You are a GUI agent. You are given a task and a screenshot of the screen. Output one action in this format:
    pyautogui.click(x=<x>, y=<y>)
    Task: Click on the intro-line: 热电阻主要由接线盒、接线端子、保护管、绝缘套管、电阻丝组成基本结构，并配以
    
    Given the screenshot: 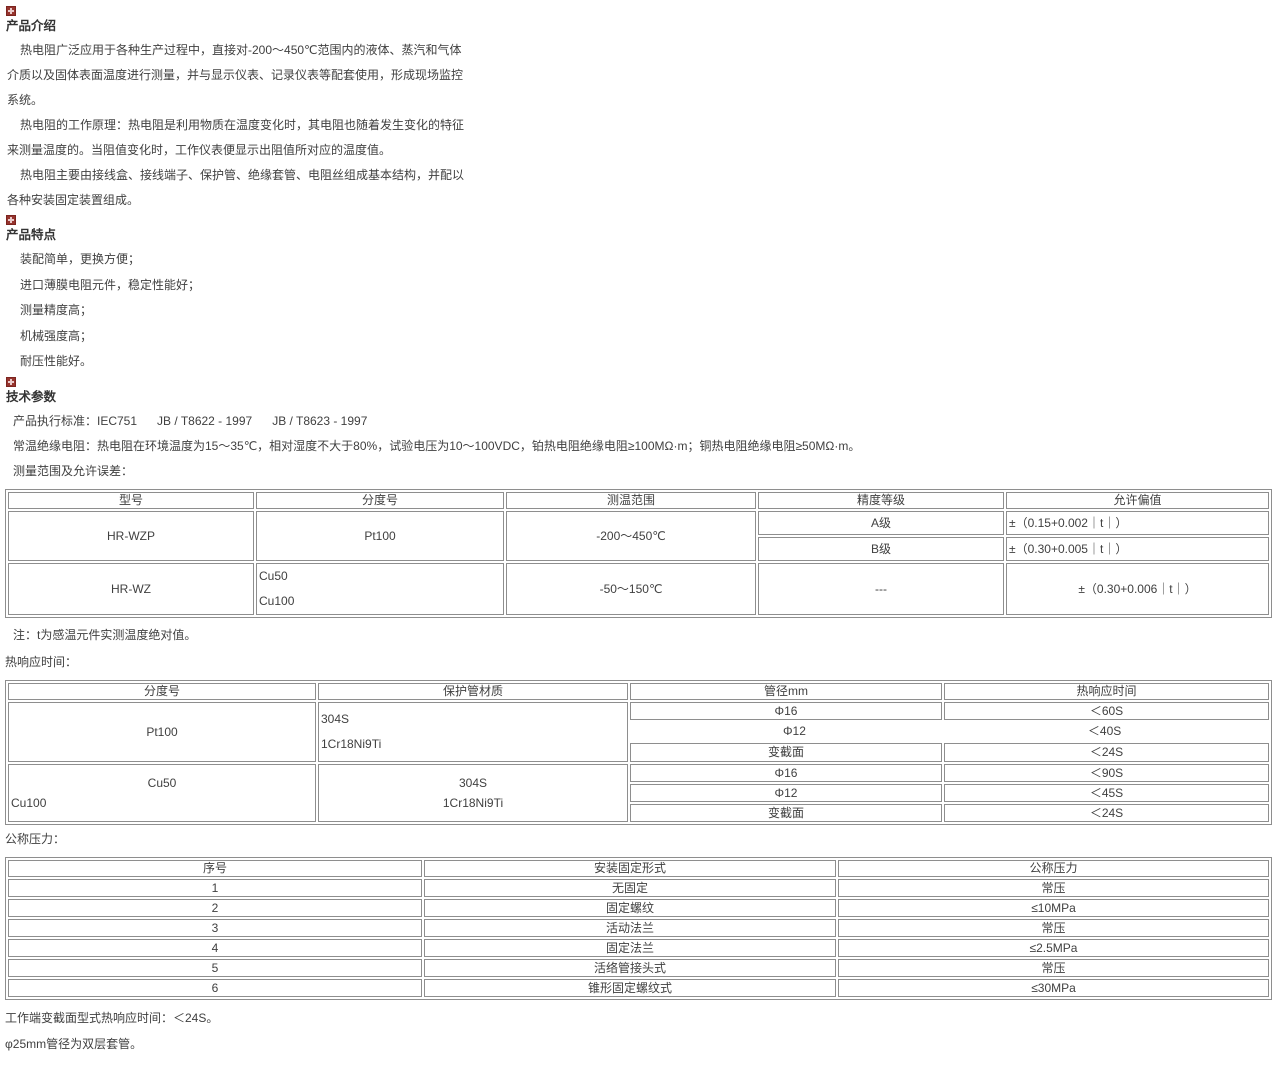 What is the action you would take?
    pyautogui.click(x=242, y=175)
    